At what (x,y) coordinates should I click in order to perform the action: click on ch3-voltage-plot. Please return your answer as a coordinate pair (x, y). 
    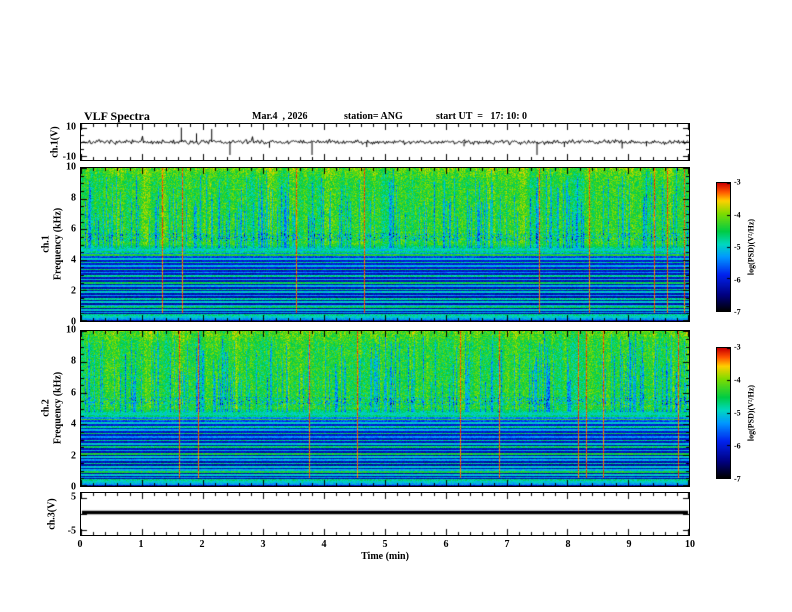
    Looking at the image, I should click on (385, 514).